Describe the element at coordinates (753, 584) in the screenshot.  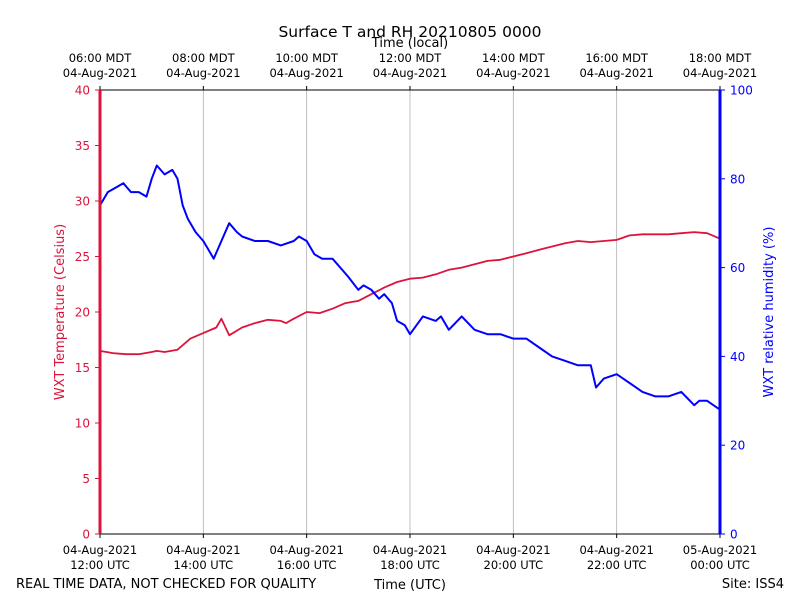
I see `site-label: Site: ISS4` at that location.